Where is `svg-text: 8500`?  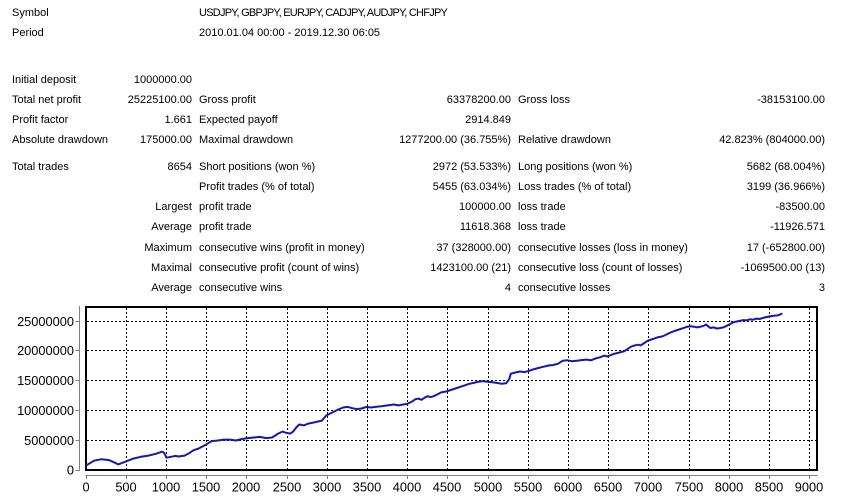
svg-text: 8500 is located at coordinates (769, 487).